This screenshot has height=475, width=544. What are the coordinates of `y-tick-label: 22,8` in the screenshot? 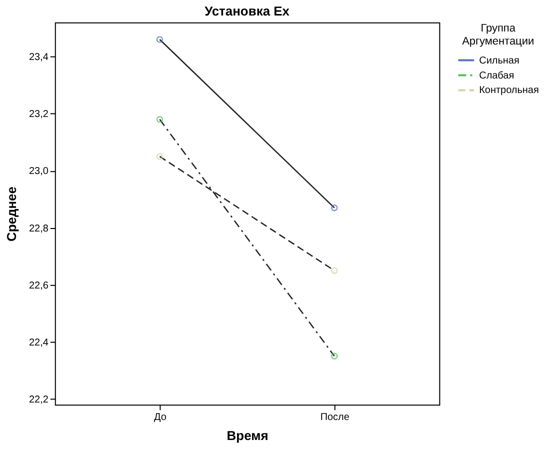 It's located at (39, 228).